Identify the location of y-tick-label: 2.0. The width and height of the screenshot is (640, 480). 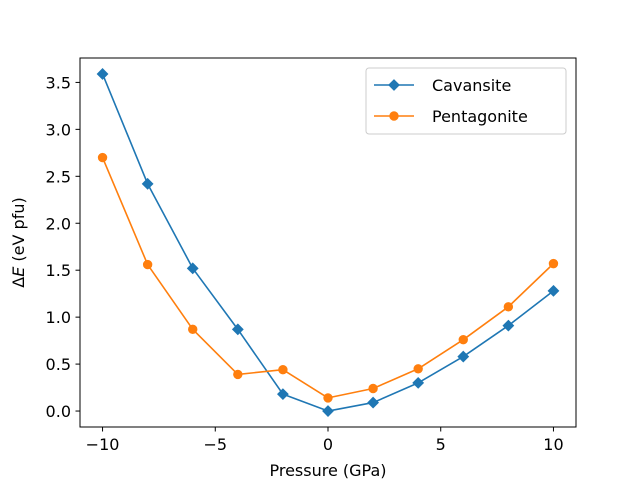
(58, 223).